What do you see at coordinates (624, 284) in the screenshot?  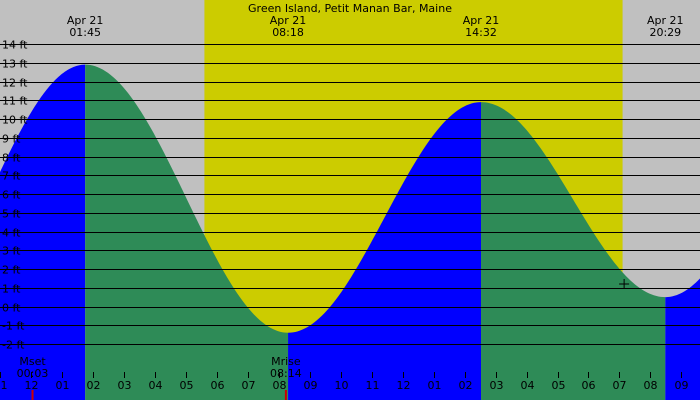 I see `current-time-marker` at bounding box center [624, 284].